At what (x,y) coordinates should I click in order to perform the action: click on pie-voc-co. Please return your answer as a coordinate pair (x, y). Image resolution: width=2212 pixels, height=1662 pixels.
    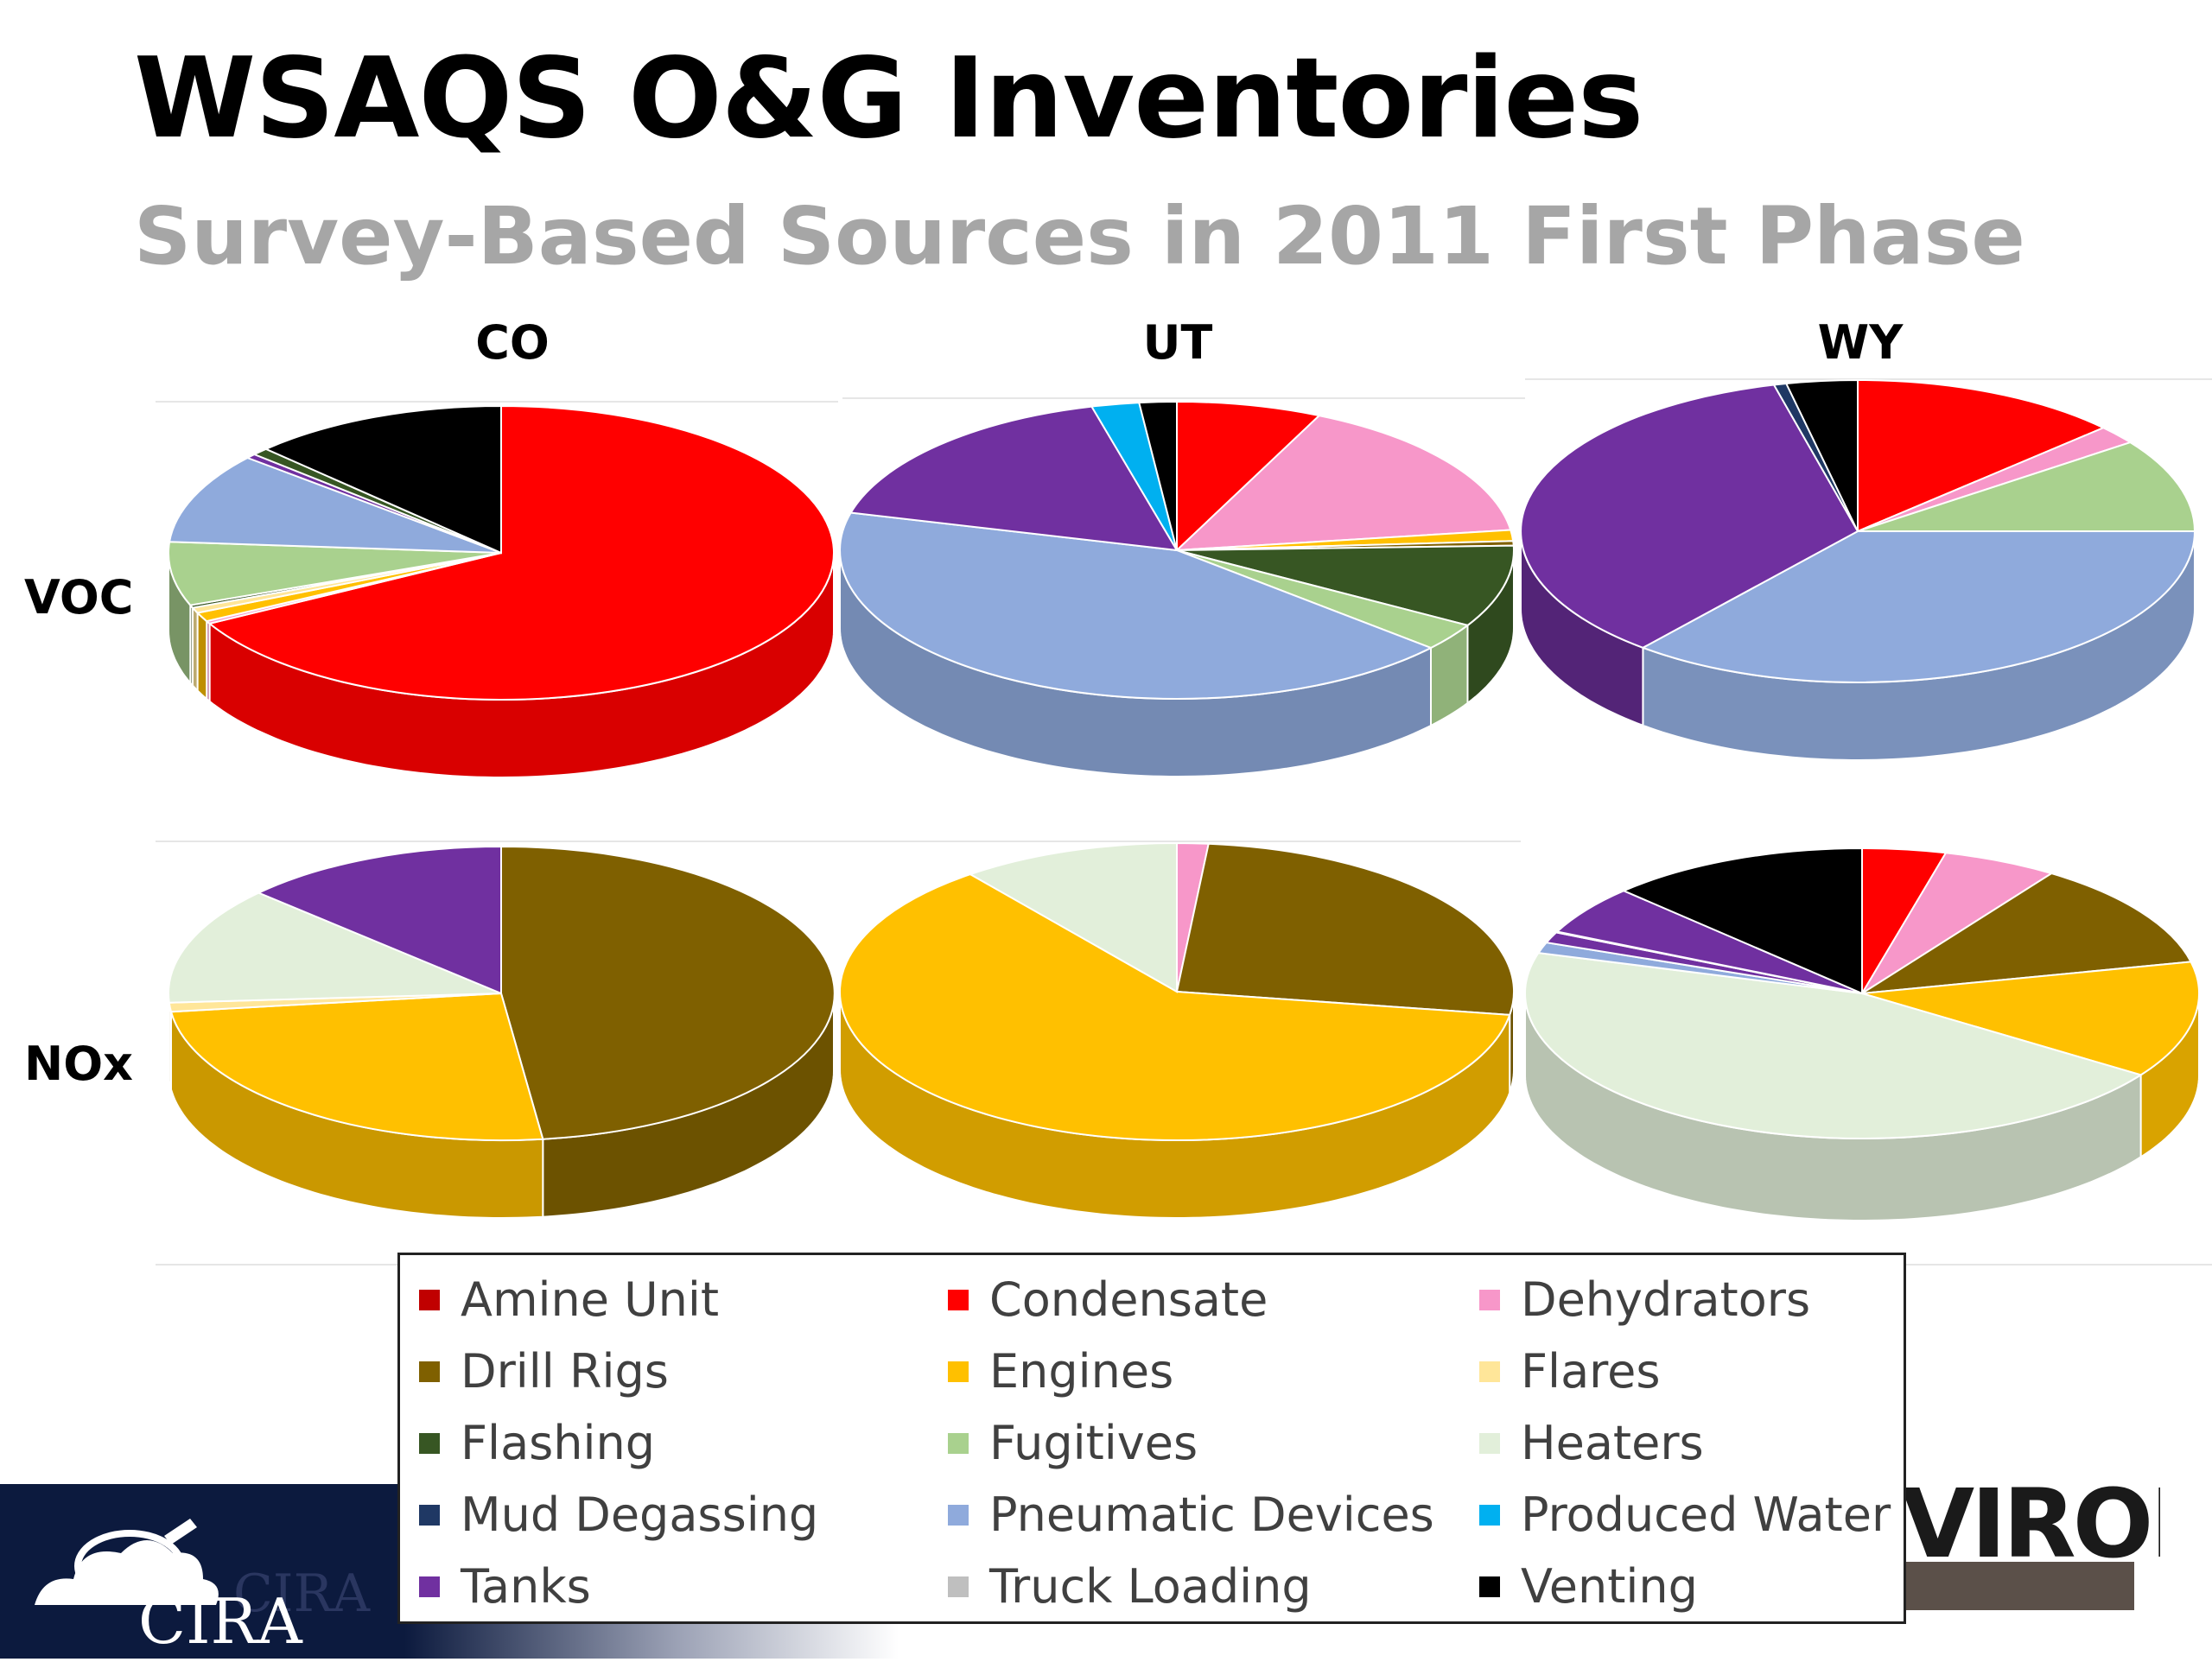
    Looking at the image, I should click on (502, 591).